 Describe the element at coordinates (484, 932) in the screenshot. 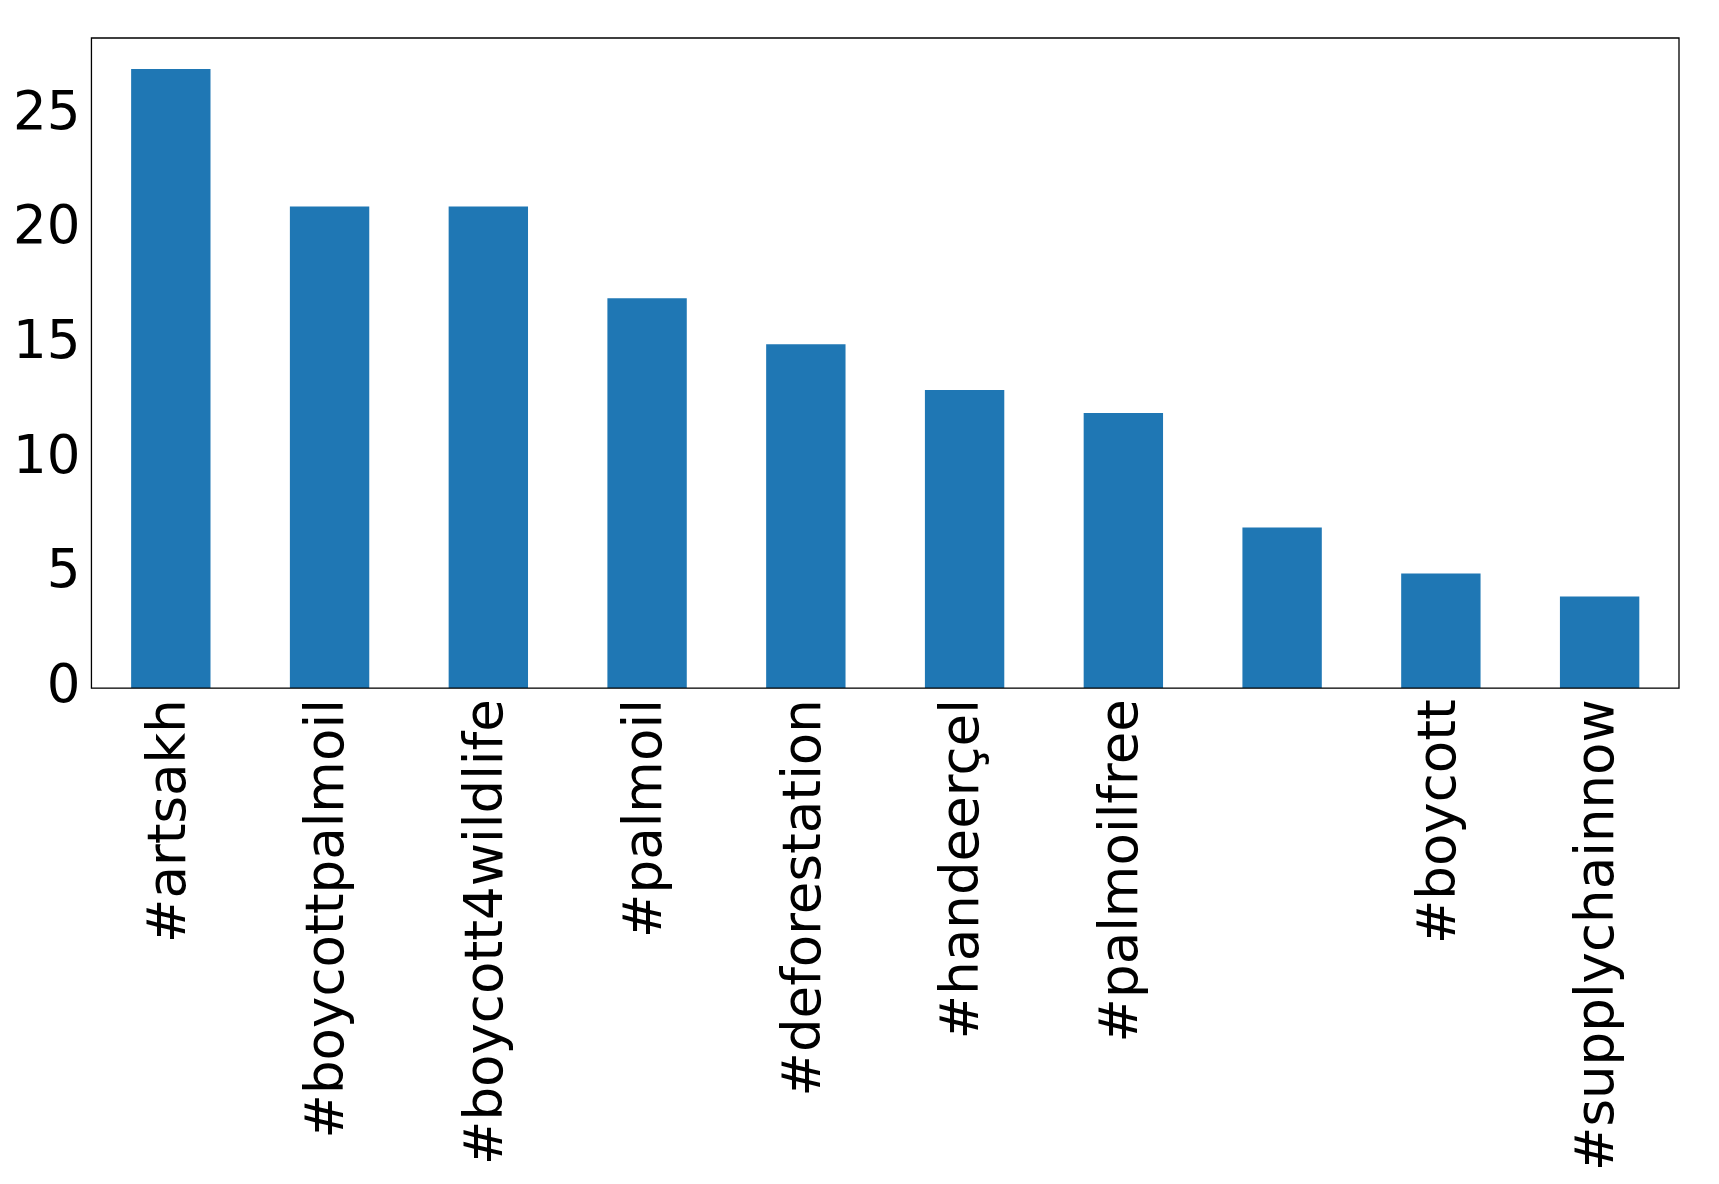

I see `x-tick-label: #boycott4wildlife` at that location.